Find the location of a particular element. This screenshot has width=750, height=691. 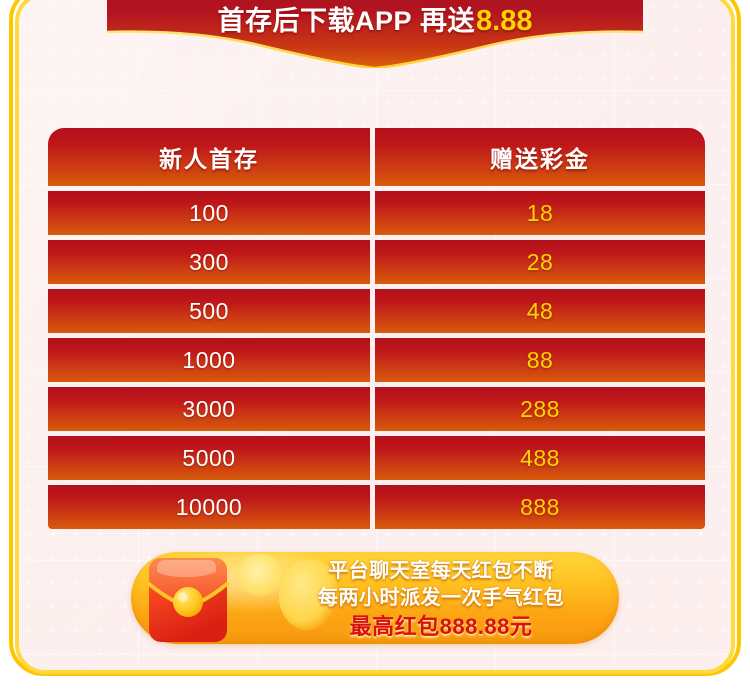

table-cell-deposit: 1000 is located at coordinates (209, 360).